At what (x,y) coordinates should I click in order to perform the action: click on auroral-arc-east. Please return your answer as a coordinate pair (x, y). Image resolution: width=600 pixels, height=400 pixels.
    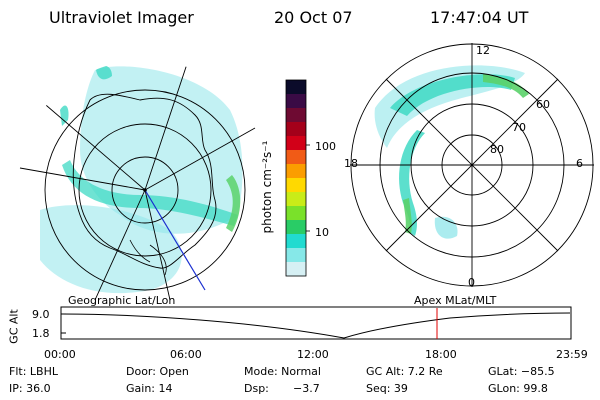
    Looking at the image, I should click on (233, 203).